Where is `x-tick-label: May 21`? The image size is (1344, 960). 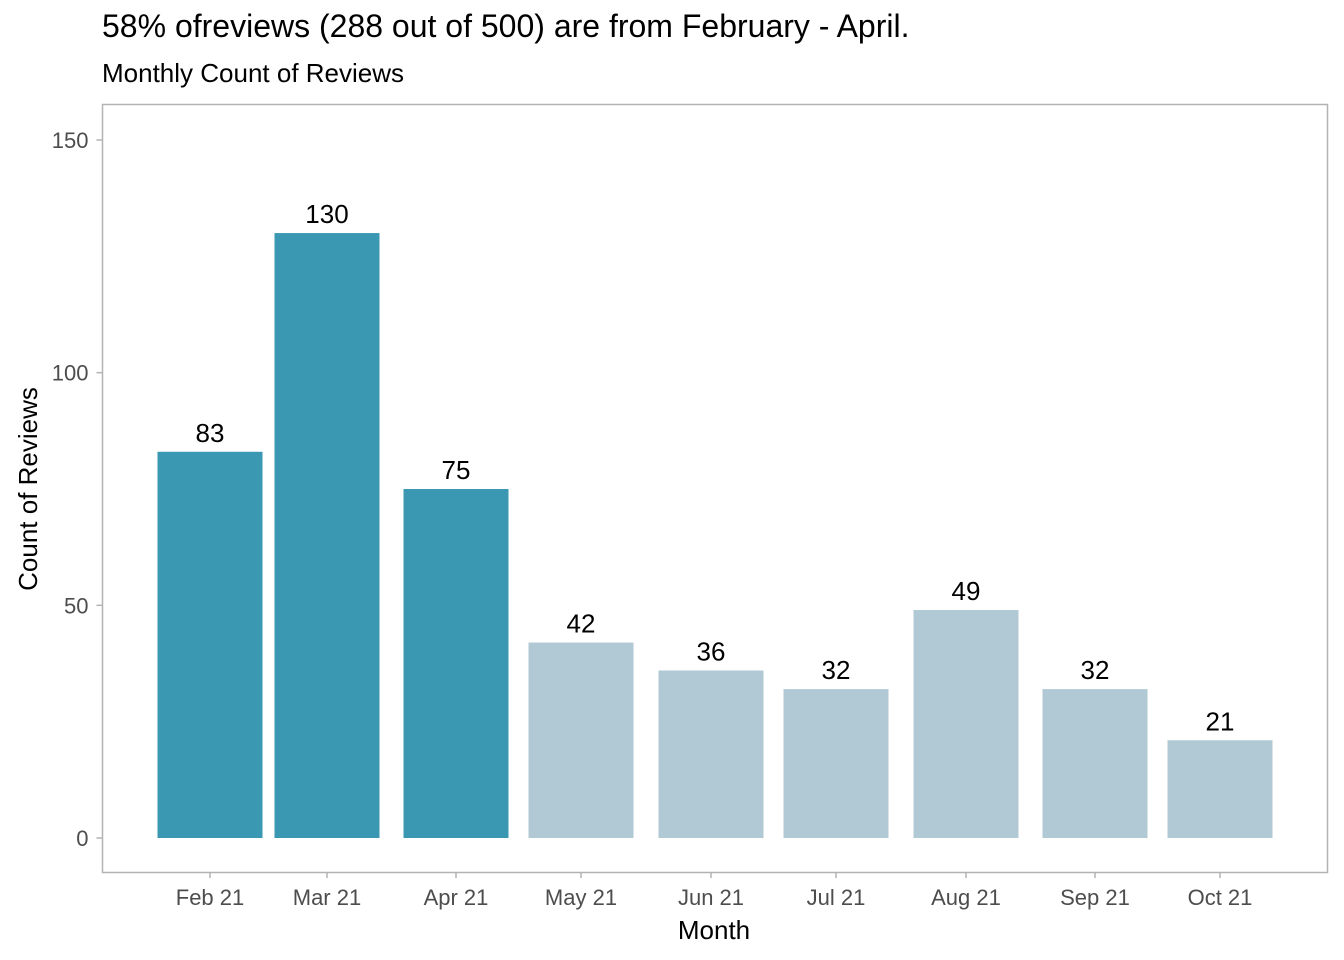
x-tick-label: May 21 is located at coordinates (581, 897).